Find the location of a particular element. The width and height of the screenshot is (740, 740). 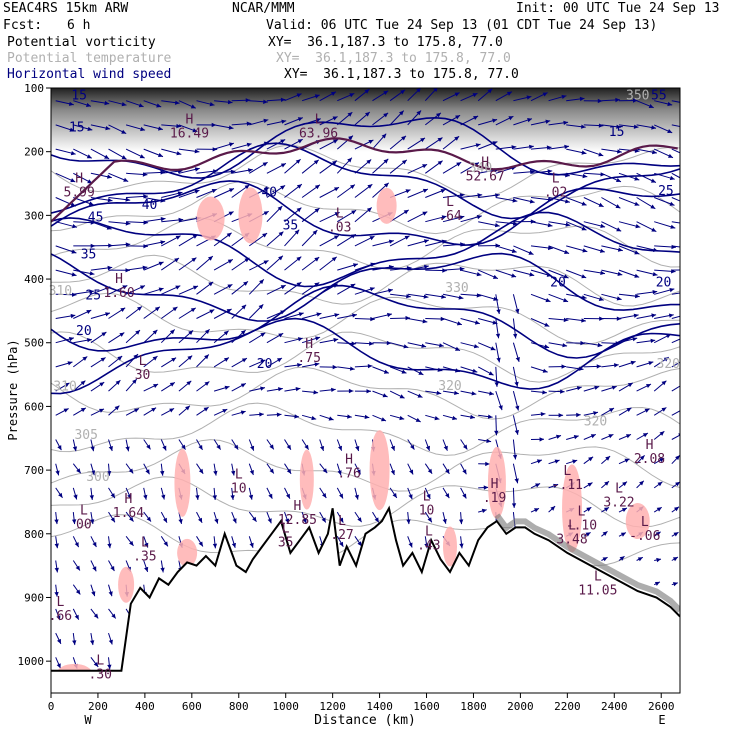

extremum-marker: L is located at coordinates (582, 511).